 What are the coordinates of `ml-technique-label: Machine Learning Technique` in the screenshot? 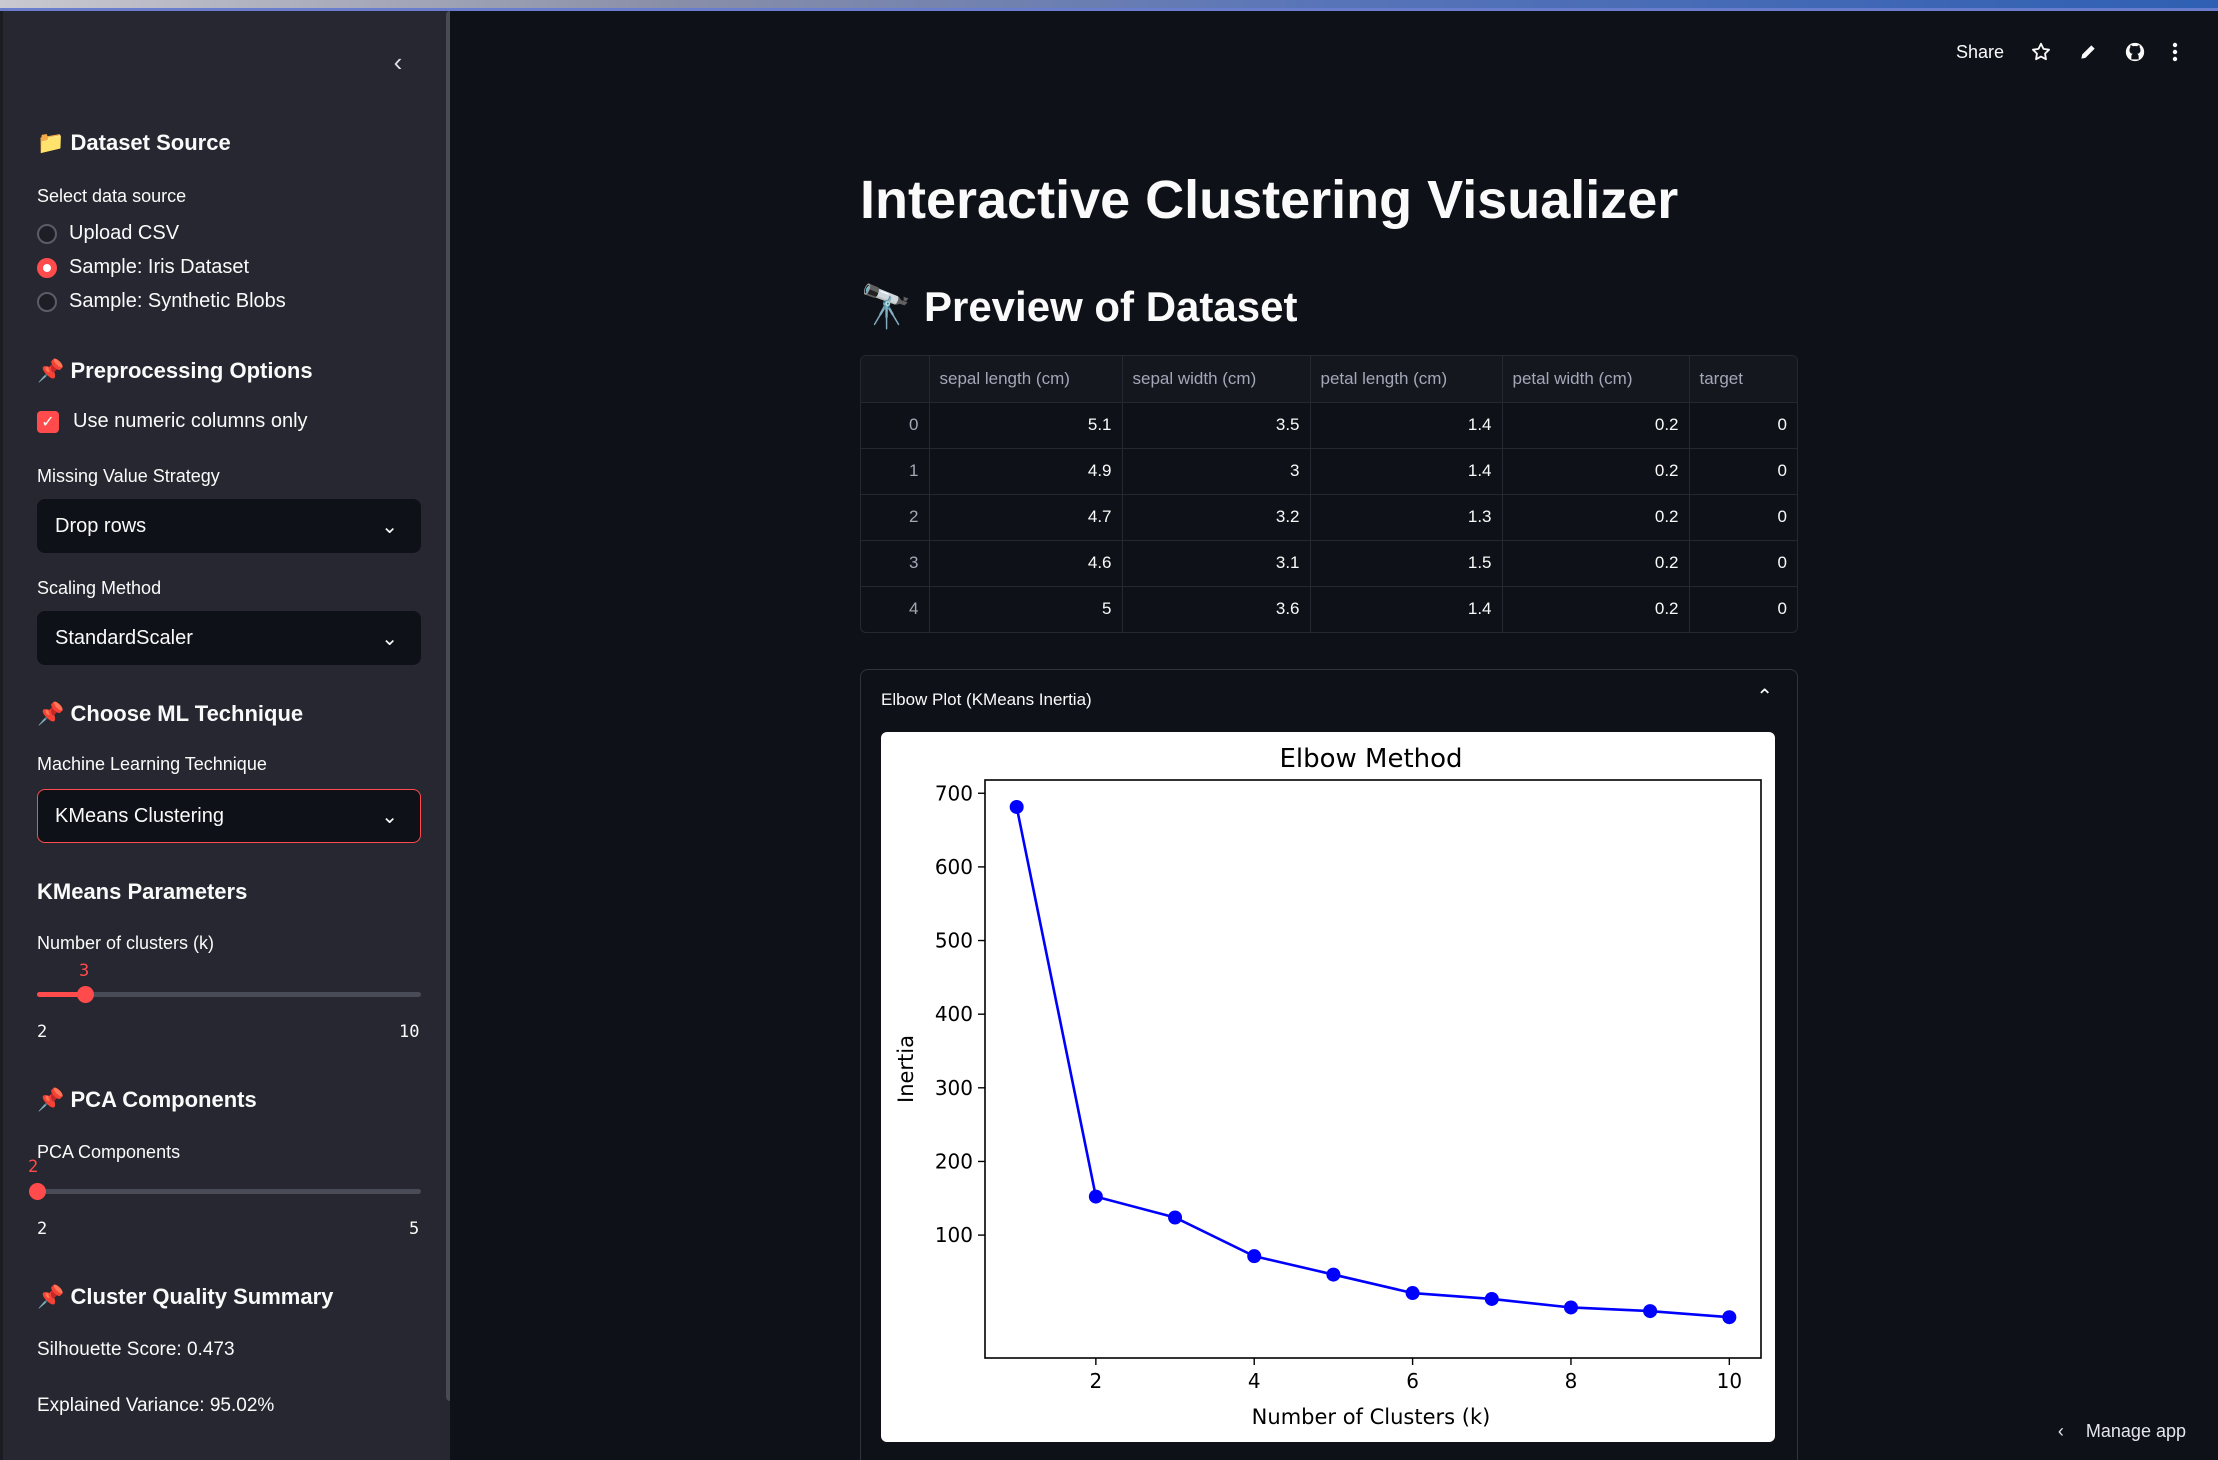 It's located at (152, 764).